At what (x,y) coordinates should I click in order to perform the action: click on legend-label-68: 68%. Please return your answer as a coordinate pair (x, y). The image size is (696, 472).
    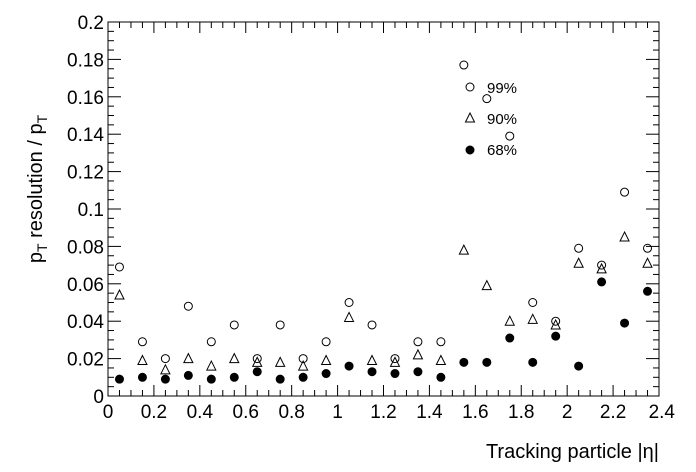
    Looking at the image, I should click on (502, 150).